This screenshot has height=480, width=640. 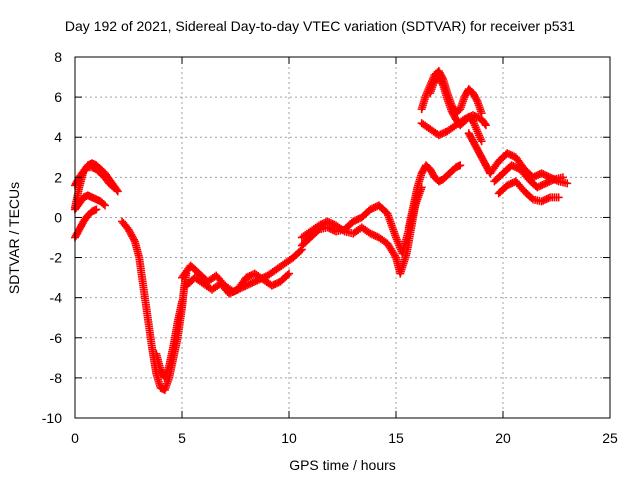 I want to click on x-tick-label: 20, so click(x=503, y=438).